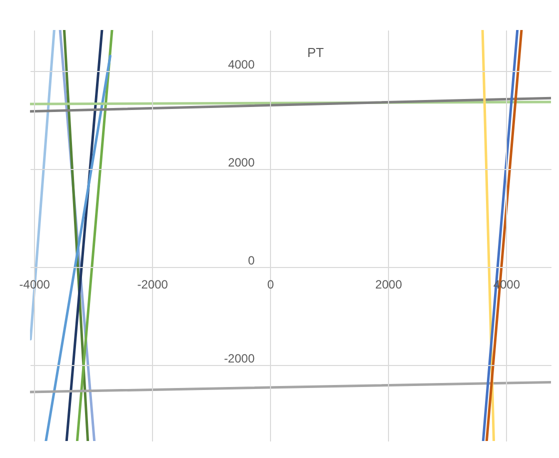 The image size is (559, 458). Describe the element at coordinates (388, 285) in the screenshot. I see `x-tick-label: 2000` at that location.